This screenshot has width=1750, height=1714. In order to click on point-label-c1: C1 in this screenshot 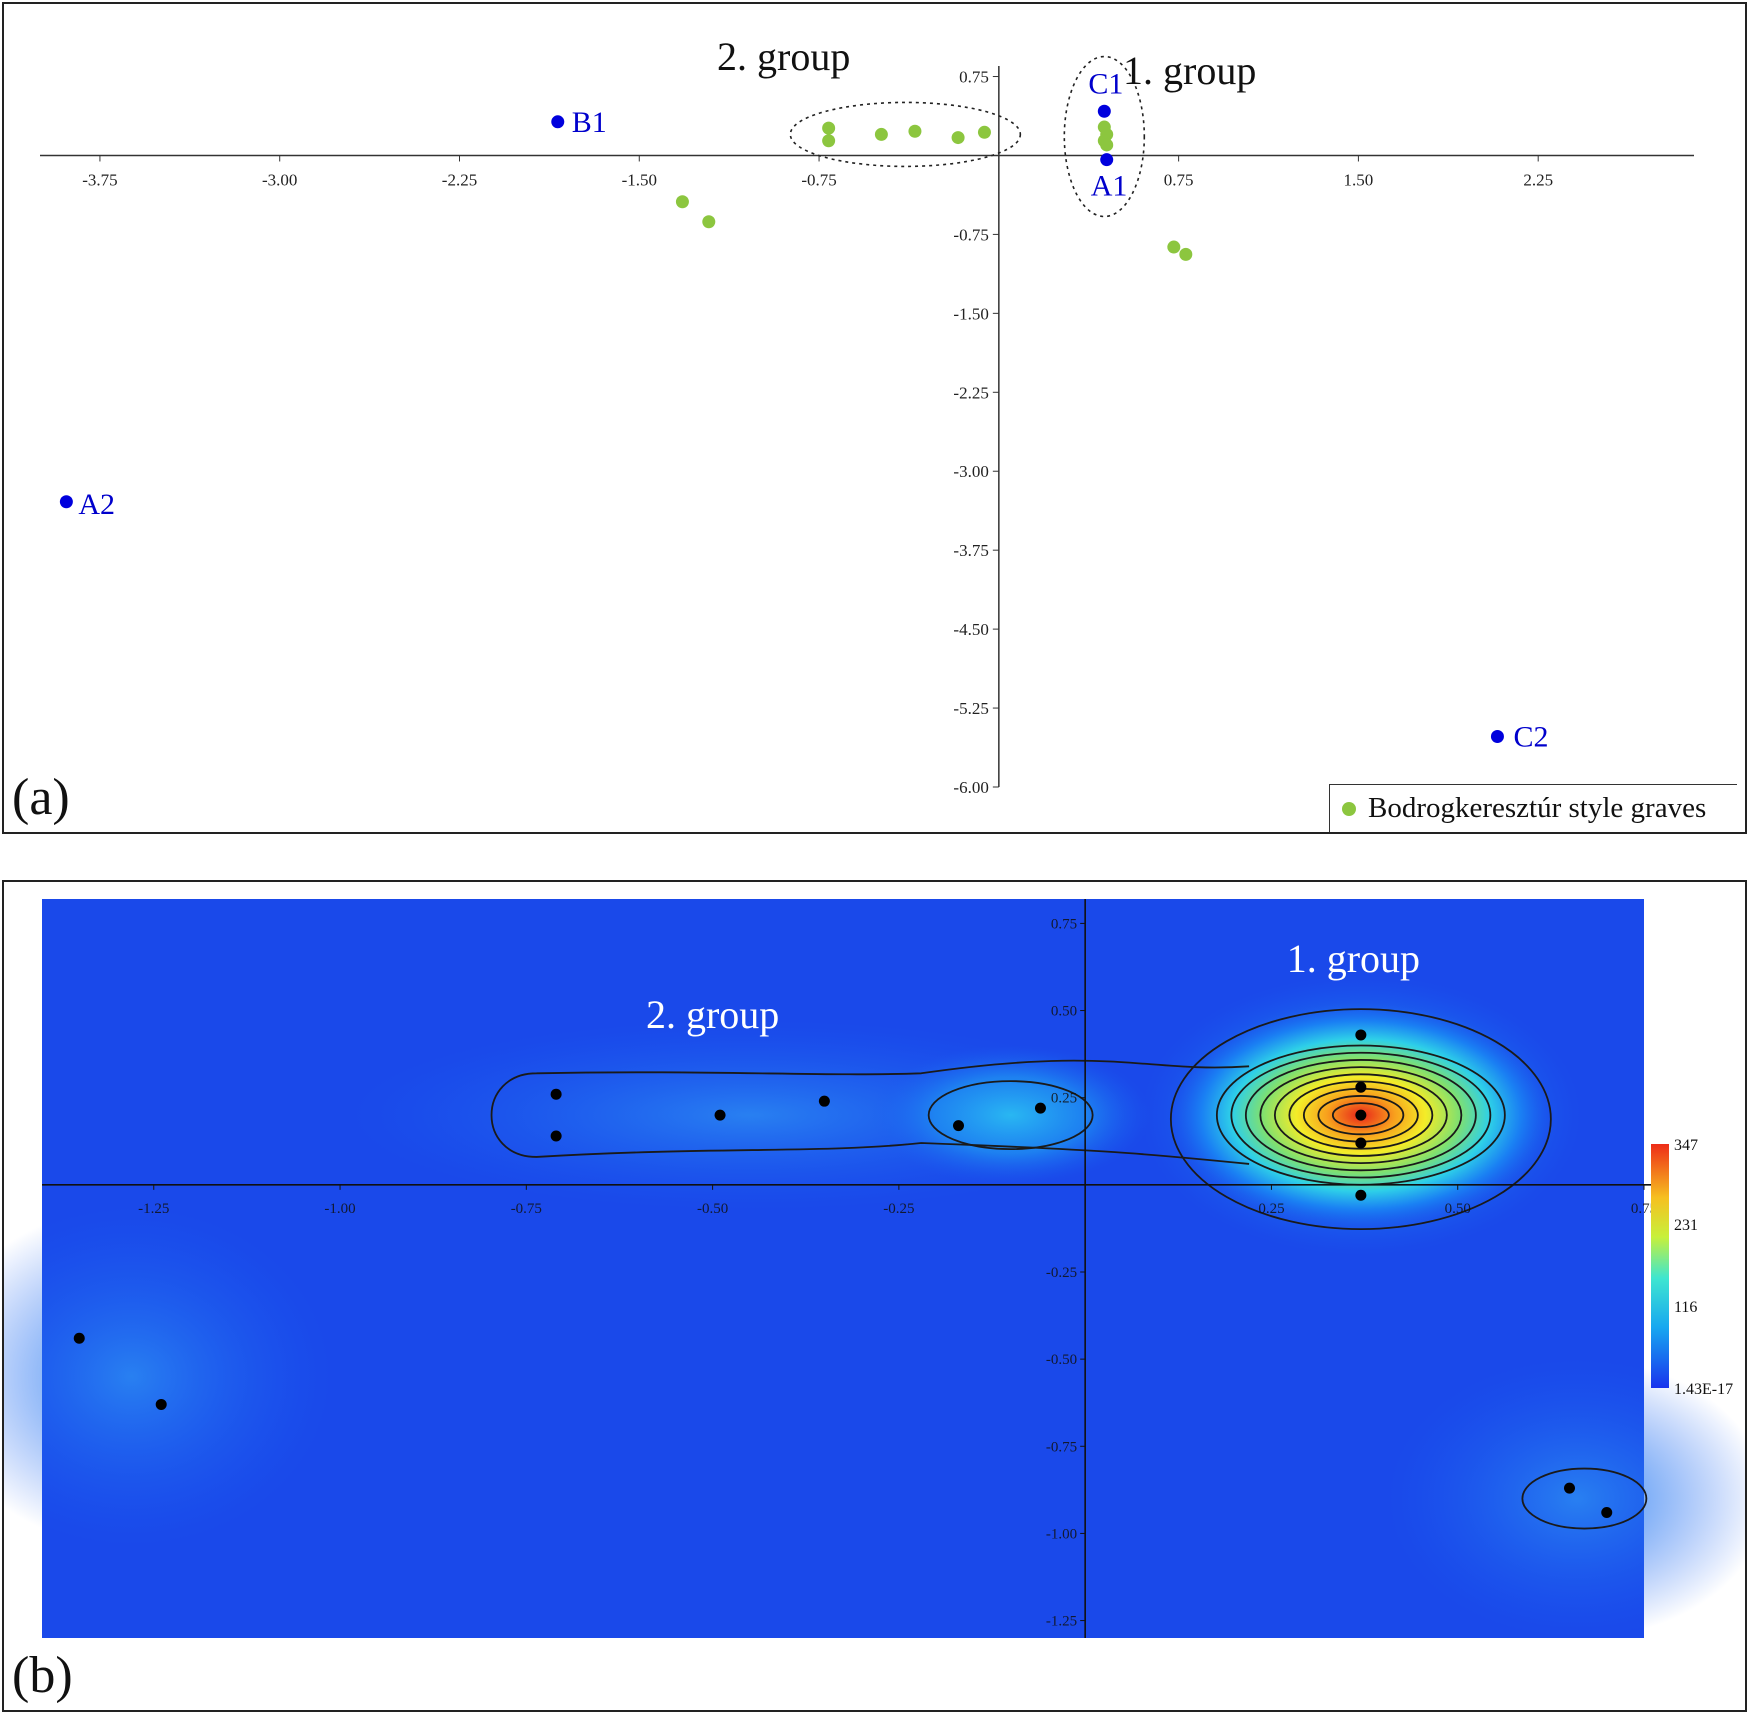, I will do `click(1105, 83)`.